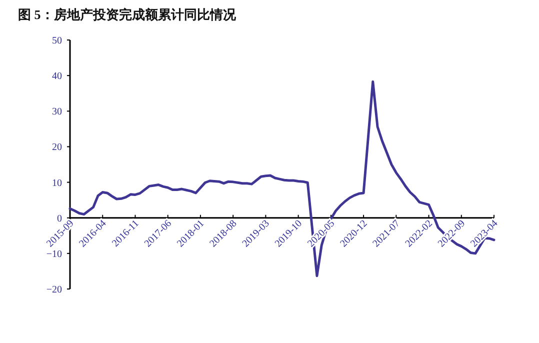  I want to click on y-tick-label: 10, so click(57, 183).